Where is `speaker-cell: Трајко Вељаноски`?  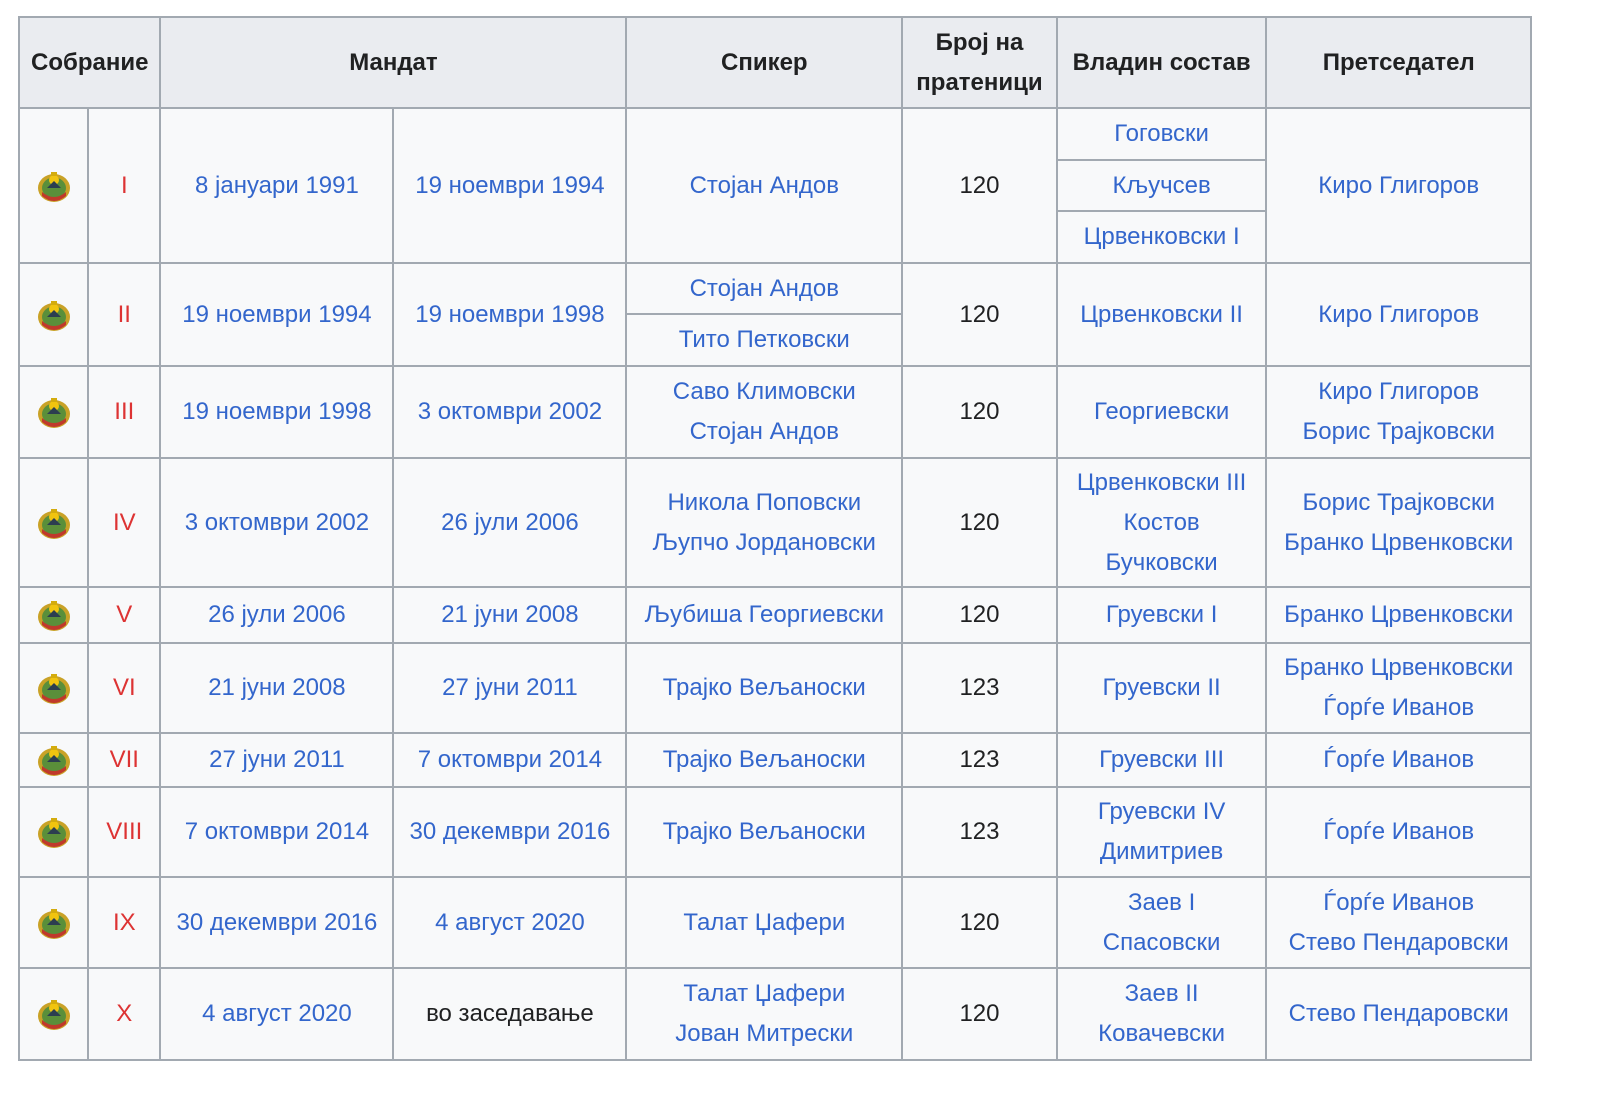
speaker-cell: Трајко Вељаноски is located at coordinates (764, 832).